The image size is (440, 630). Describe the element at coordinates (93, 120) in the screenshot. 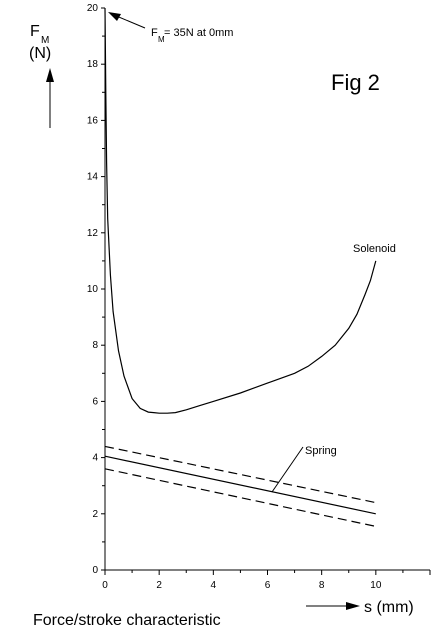

I see `y-tick-label: 16` at that location.